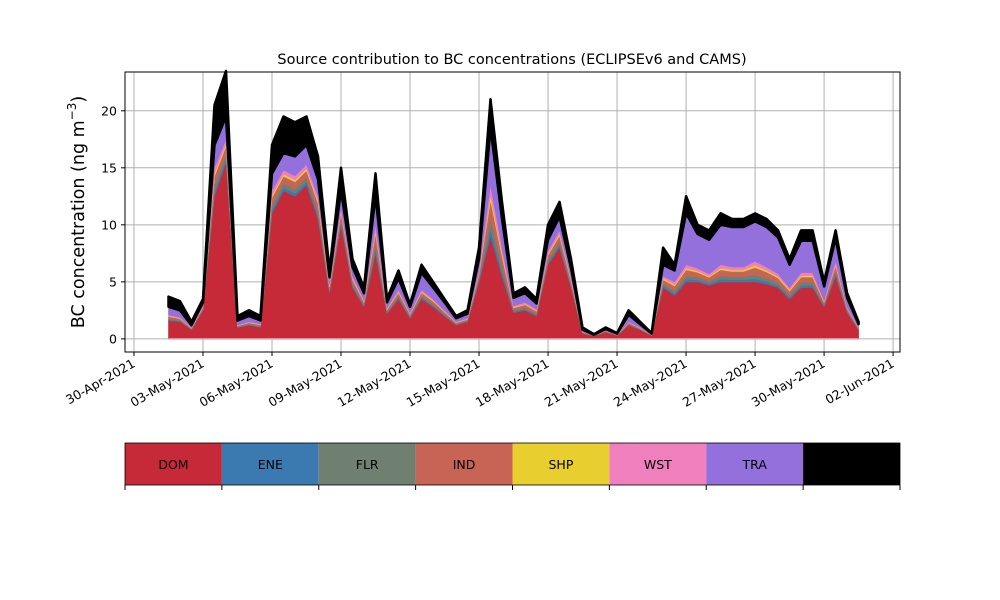  I want to click on y-tick-label: 0, so click(113, 338).